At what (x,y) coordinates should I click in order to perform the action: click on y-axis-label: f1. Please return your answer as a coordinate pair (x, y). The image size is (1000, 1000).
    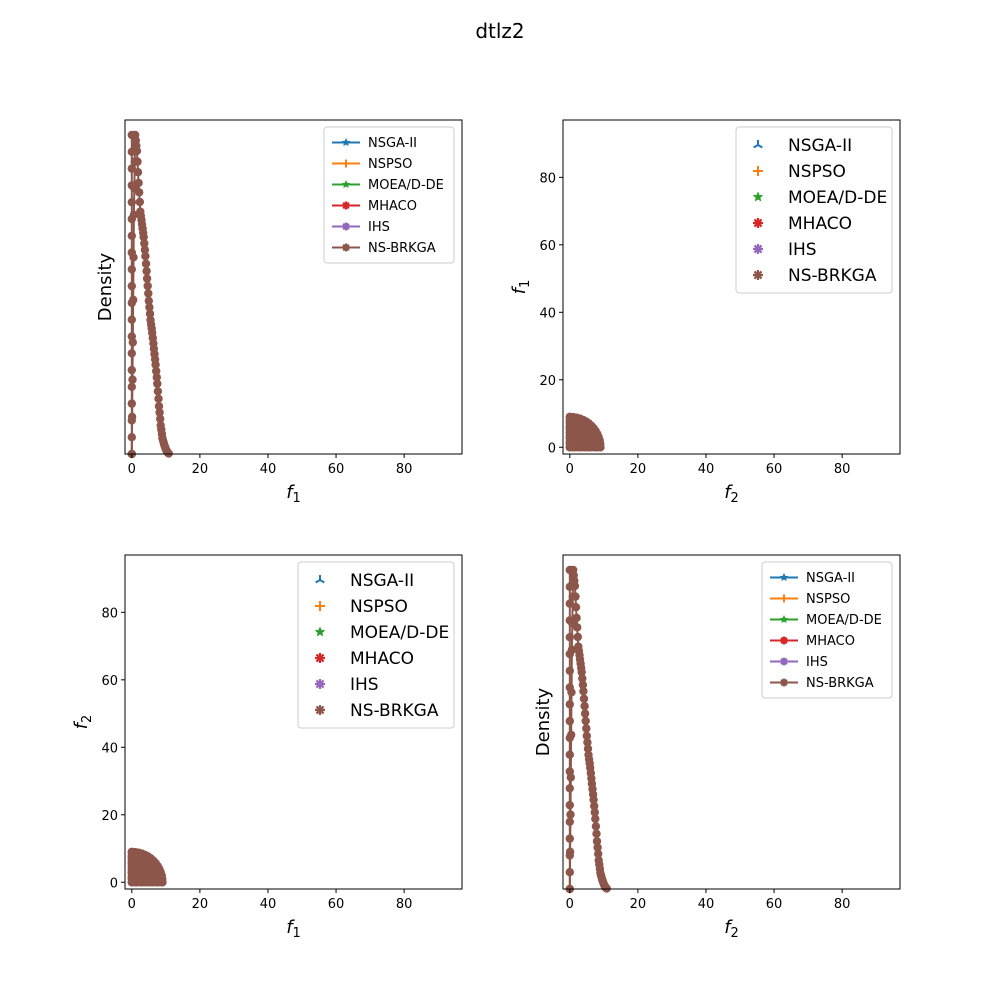
    Looking at the image, I should click on (521, 287).